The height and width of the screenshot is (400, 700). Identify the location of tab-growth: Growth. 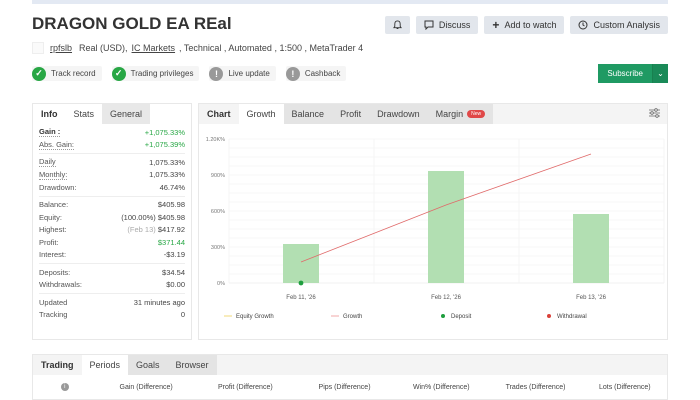
(261, 114).